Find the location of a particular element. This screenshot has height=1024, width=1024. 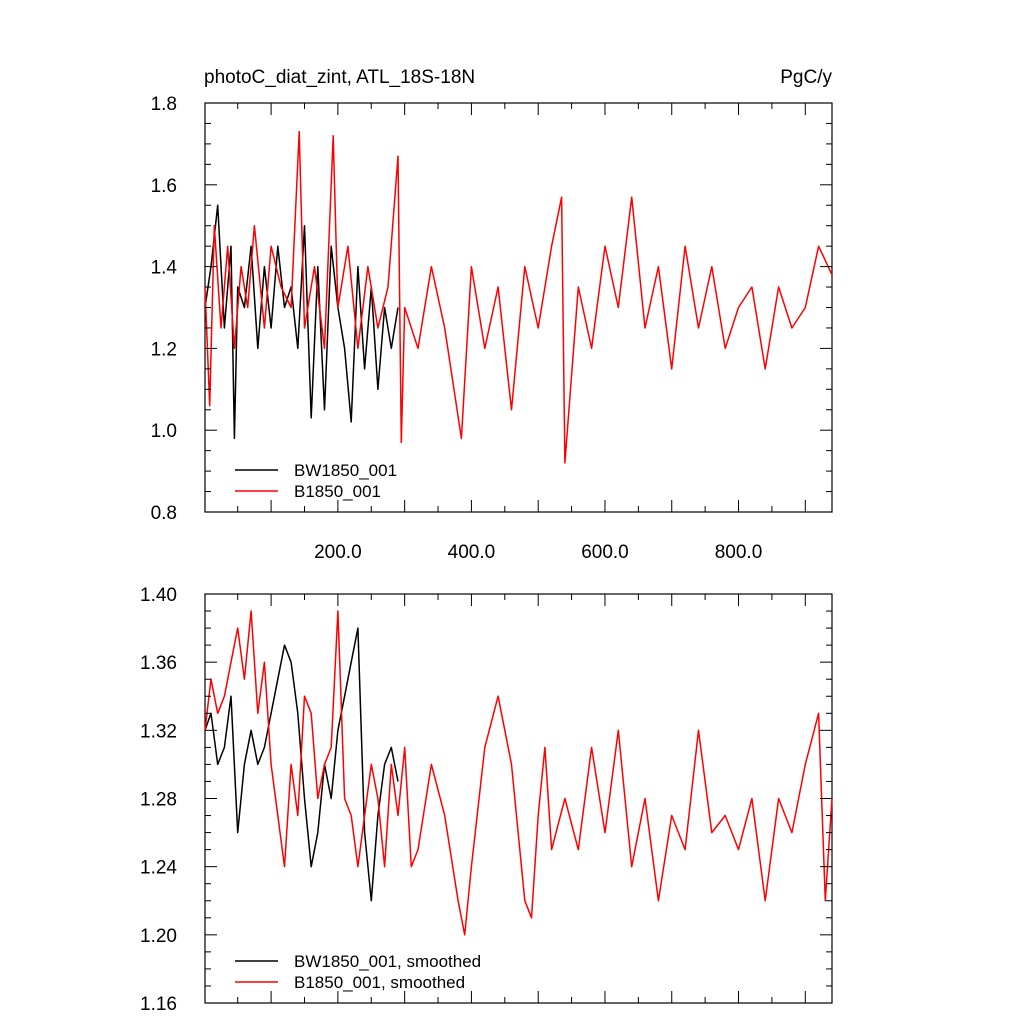

top-legend-label-b: B1850_001 is located at coordinates (337, 491).